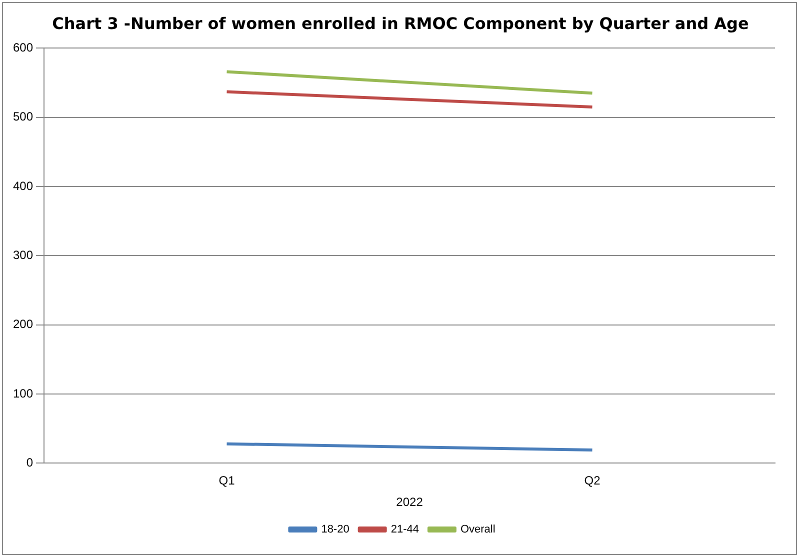 The image size is (801, 559). I want to click on y-tick-label: 600, so click(23, 47).